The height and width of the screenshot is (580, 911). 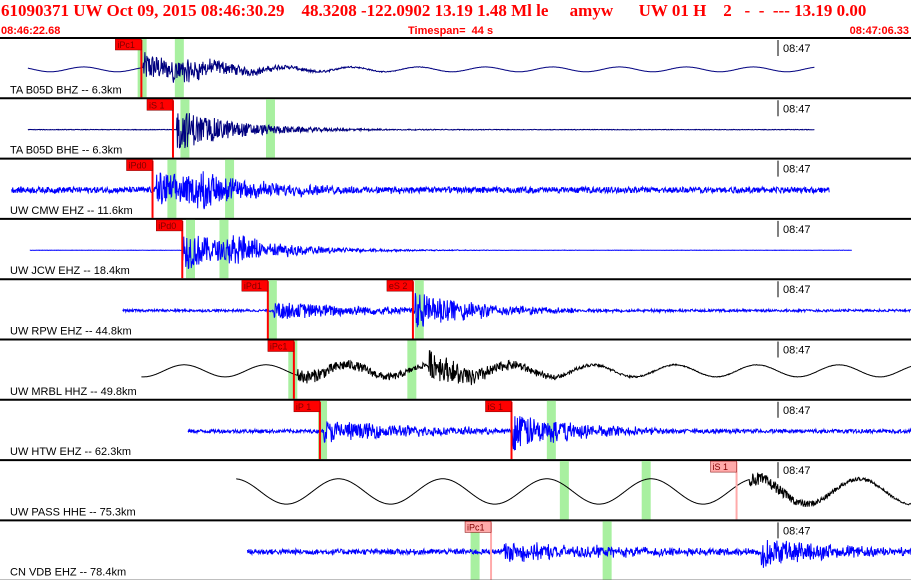 What do you see at coordinates (73, 392) in the screenshot?
I see `channel-label: UW MRBL HHZ -- 49.8km` at bounding box center [73, 392].